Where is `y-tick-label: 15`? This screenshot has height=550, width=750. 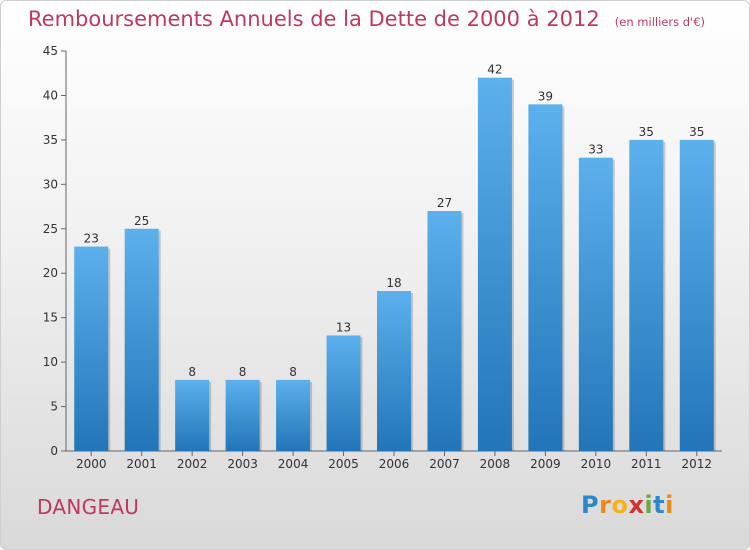 y-tick-label: 15 is located at coordinates (50, 318).